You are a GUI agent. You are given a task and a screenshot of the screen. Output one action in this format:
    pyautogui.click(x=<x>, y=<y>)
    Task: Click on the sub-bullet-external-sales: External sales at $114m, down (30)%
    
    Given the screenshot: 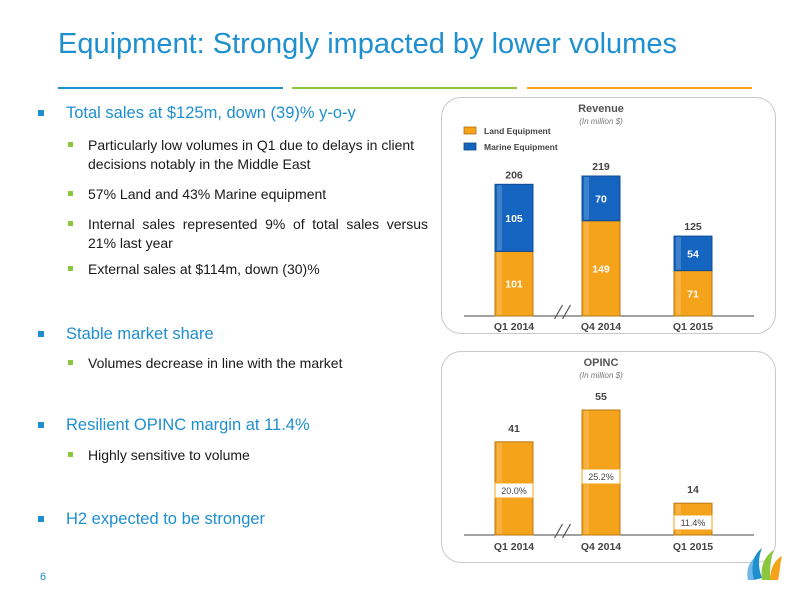 What is the action you would take?
    pyautogui.click(x=248, y=269)
    